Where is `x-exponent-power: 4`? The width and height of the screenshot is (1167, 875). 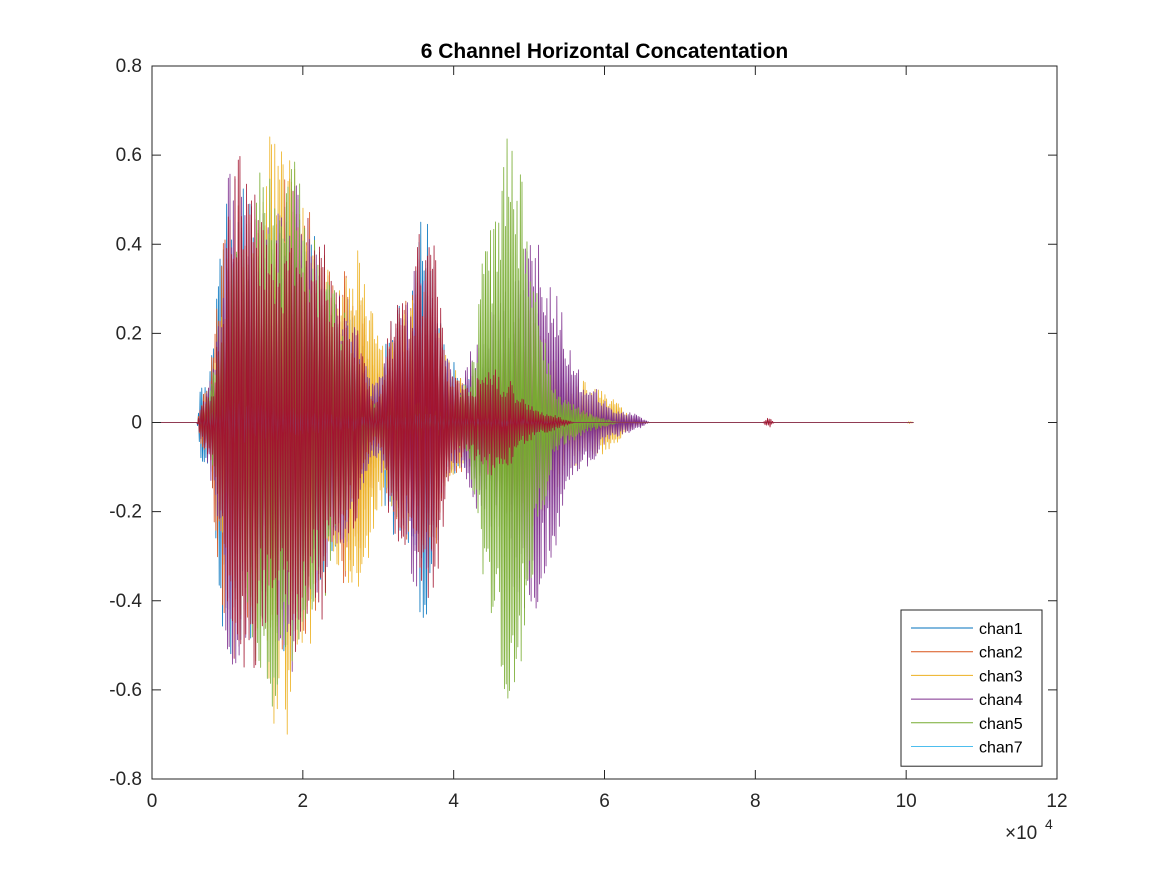
x-exponent-power: 4 is located at coordinates (1049, 824).